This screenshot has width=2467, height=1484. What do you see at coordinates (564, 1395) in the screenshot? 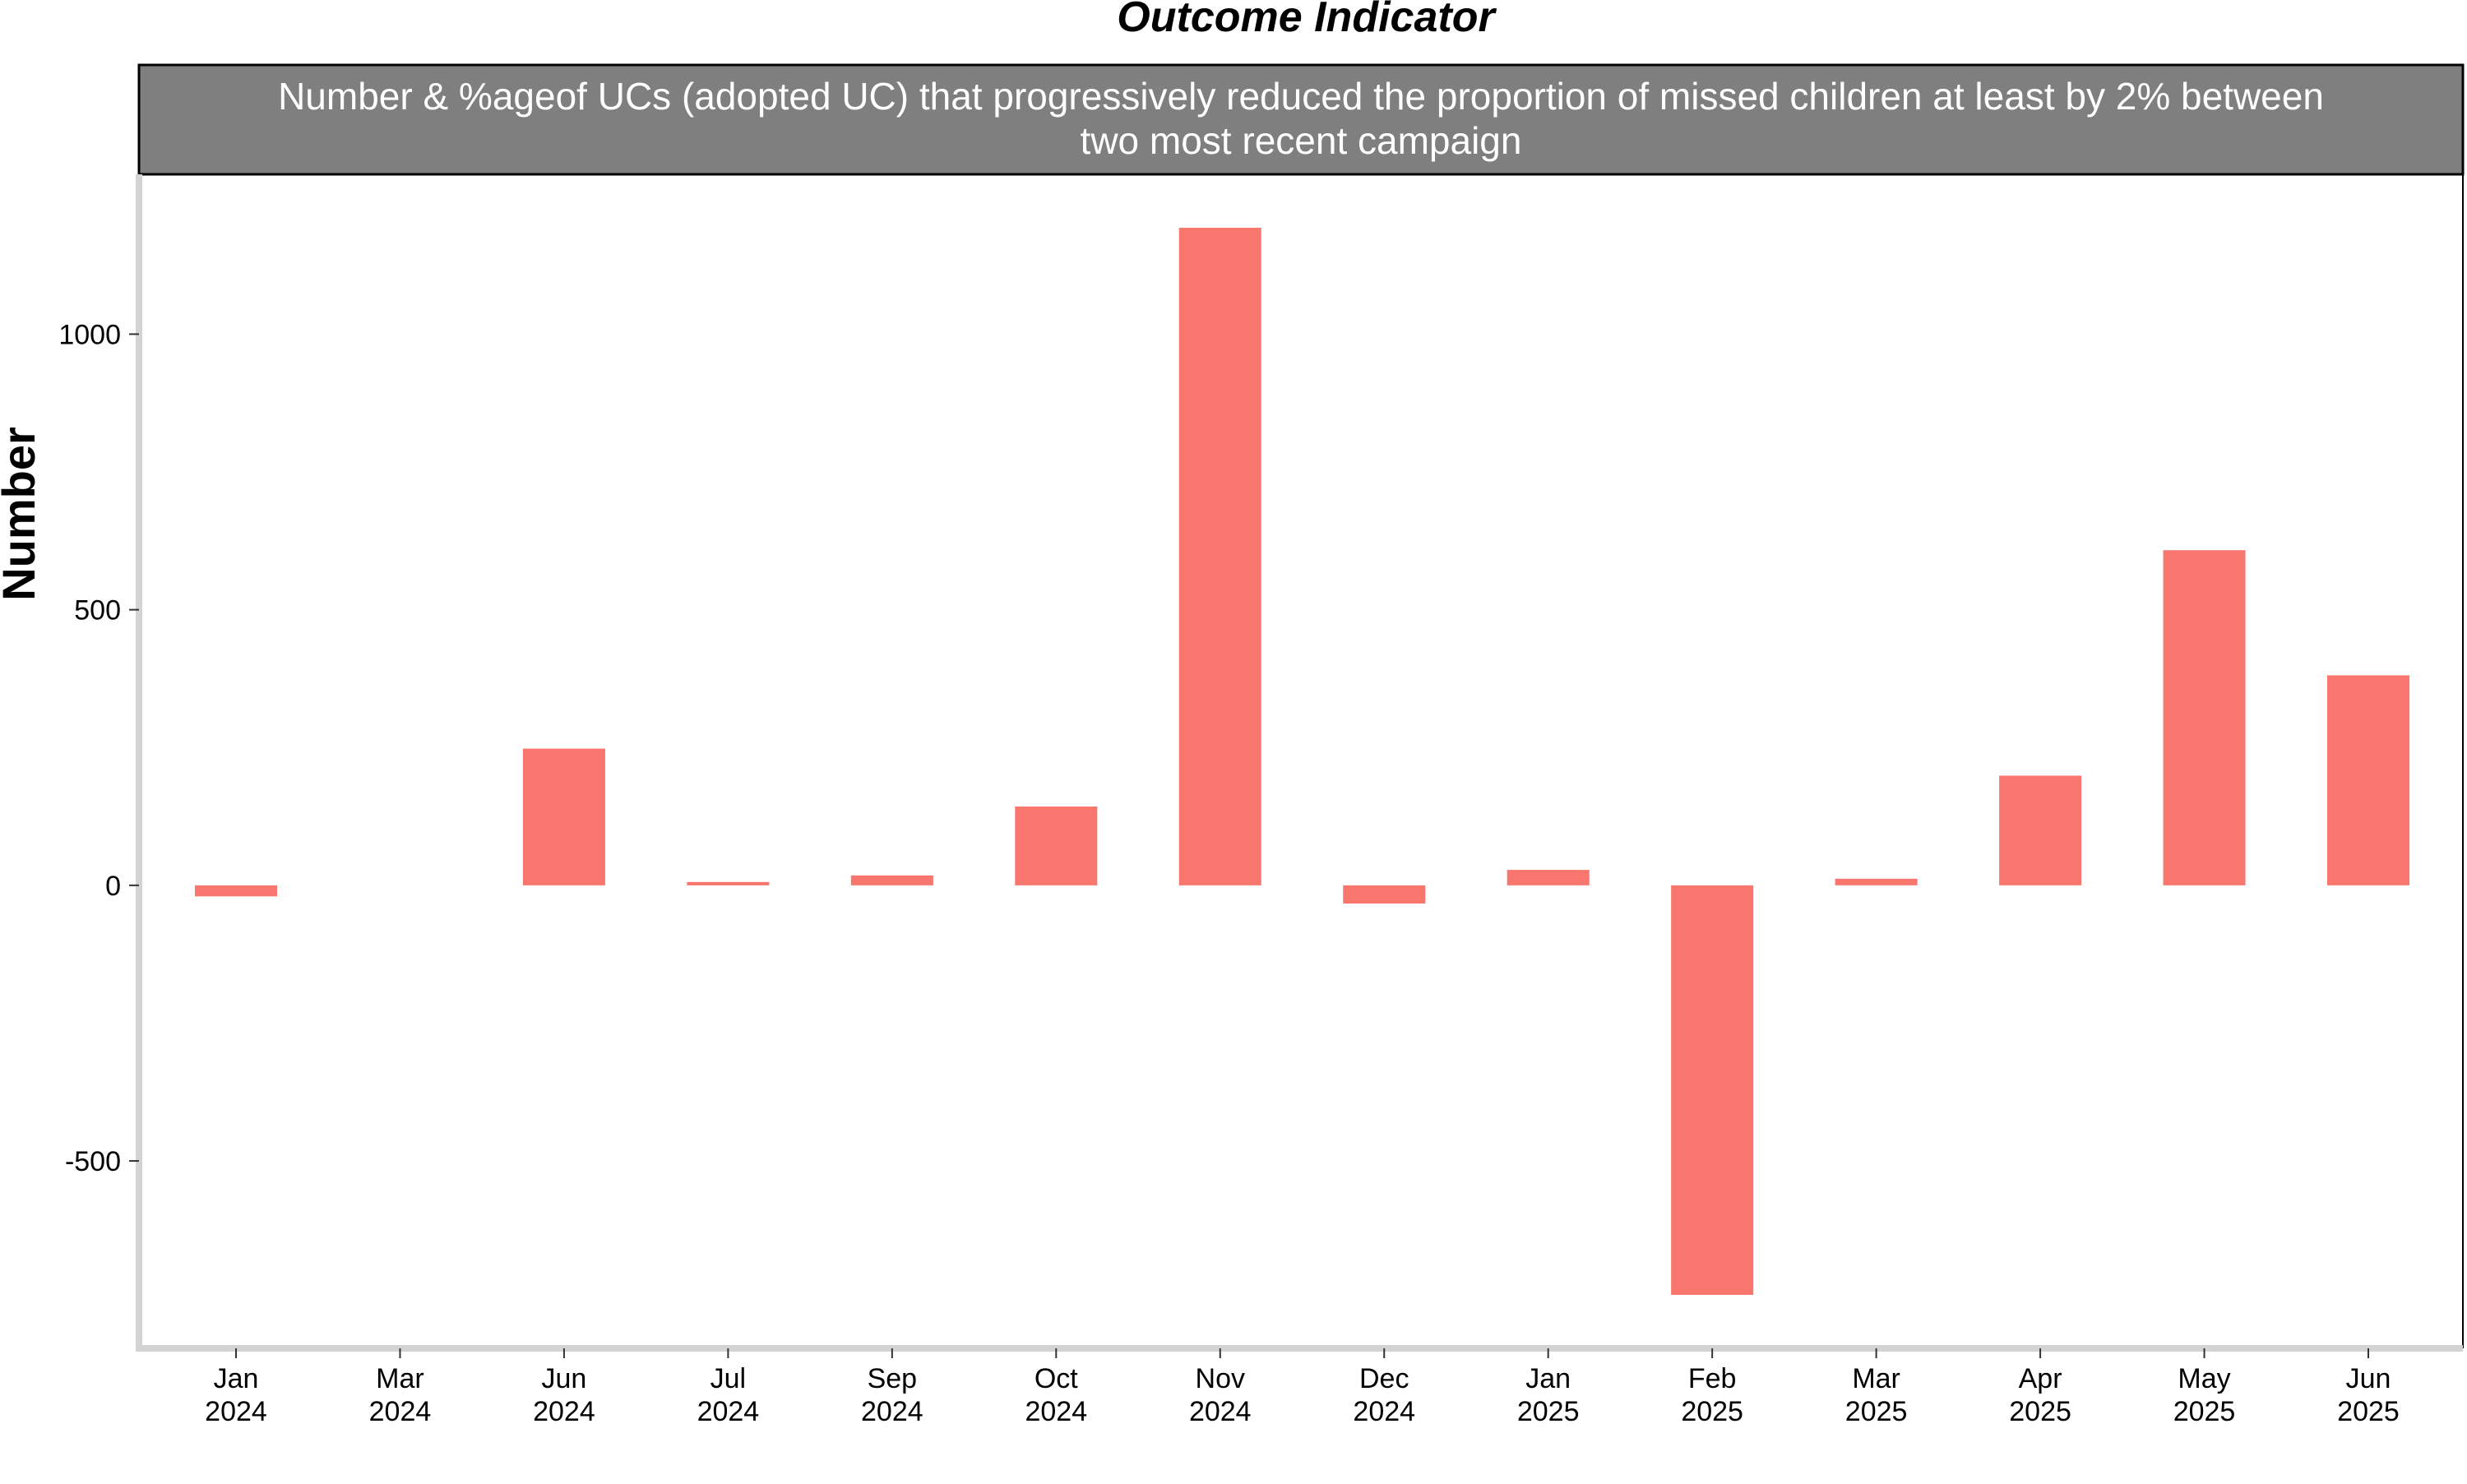
I see `x-tick-label: Jun 2024` at bounding box center [564, 1395].